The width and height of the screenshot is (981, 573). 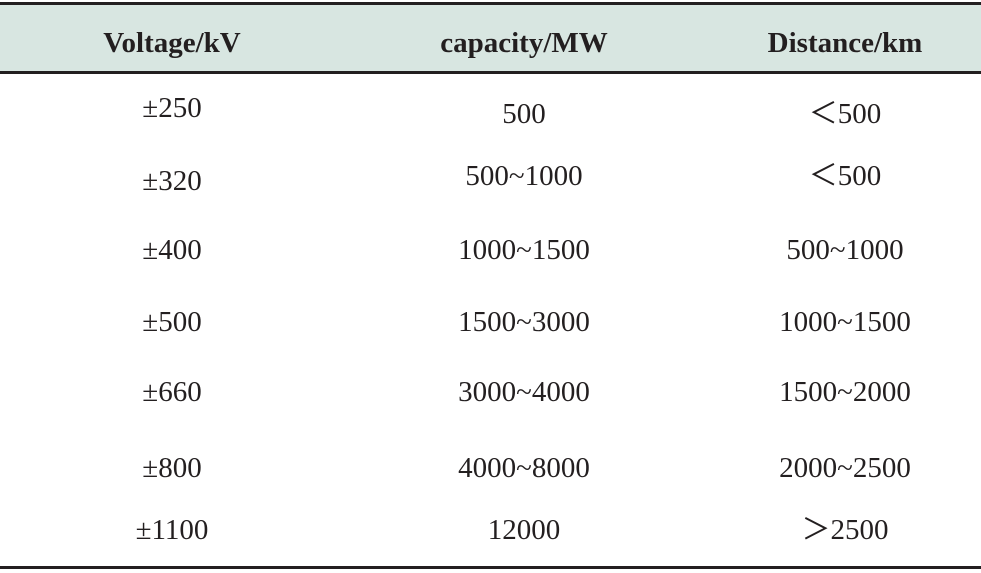 What do you see at coordinates (845, 530) in the screenshot?
I see `distance-cell: ＞2500` at bounding box center [845, 530].